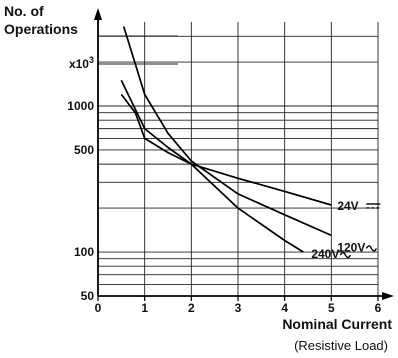 The height and width of the screenshot is (358, 398). I want to click on y-axis-label: No. of Operations, so click(41, 20).